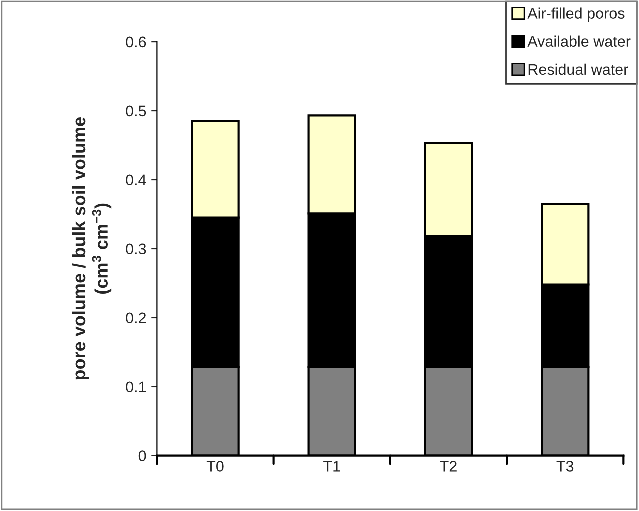 This screenshot has height=511, width=639. I want to click on legend-label: Residual water, so click(578, 70).